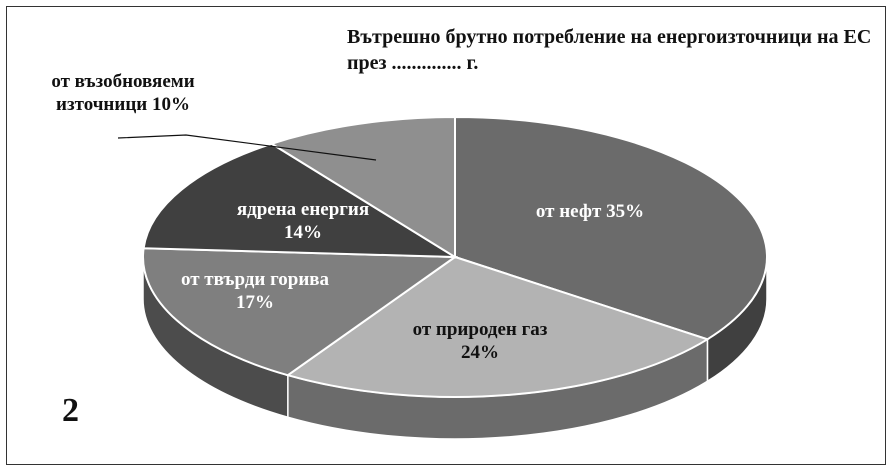  What do you see at coordinates (303, 232) in the screenshot?
I see `value-label: 14%` at bounding box center [303, 232].